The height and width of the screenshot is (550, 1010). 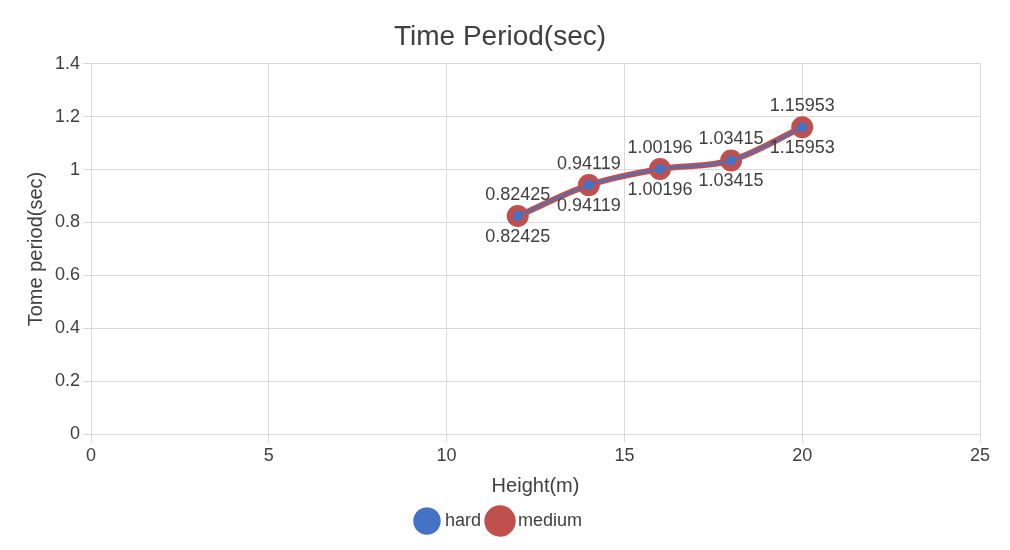 What do you see at coordinates (67, 274) in the screenshot?
I see `y-tick-label: 0.6` at bounding box center [67, 274].